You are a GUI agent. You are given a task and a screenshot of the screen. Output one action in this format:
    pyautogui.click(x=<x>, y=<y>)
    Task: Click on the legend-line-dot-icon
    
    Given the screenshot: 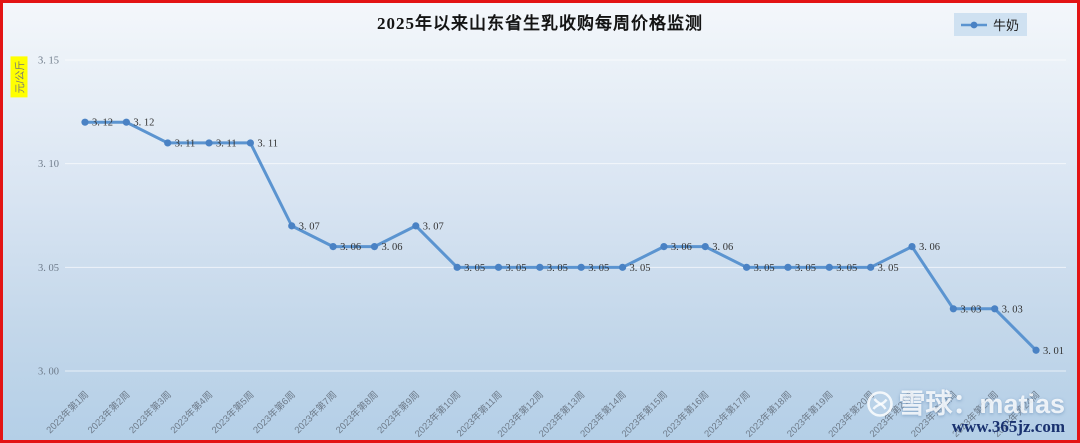 What is the action you would take?
    pyautogui.click(x=973, y=24)
    